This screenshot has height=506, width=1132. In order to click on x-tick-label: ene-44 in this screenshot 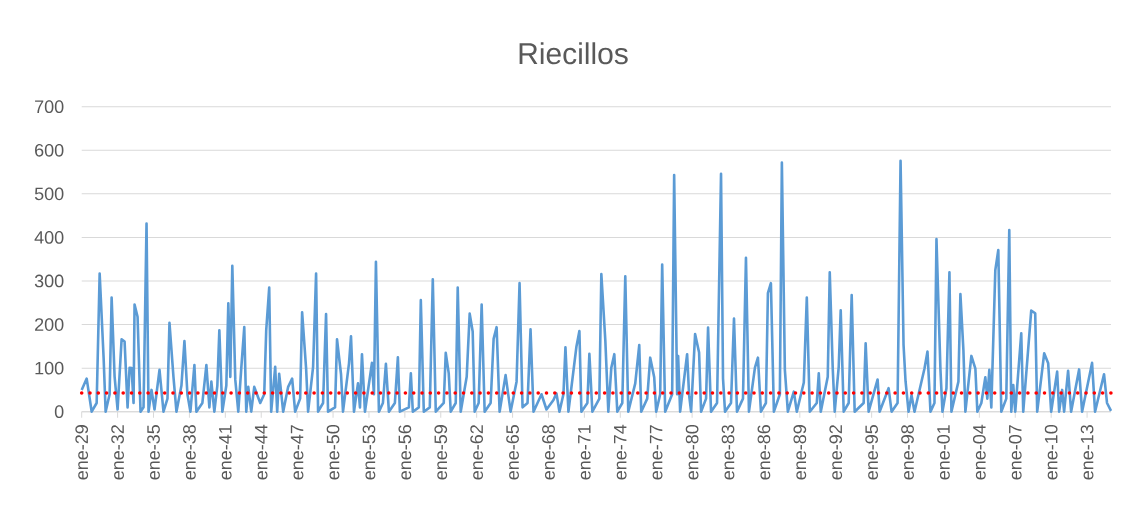, I will do `click(261, 452)`.